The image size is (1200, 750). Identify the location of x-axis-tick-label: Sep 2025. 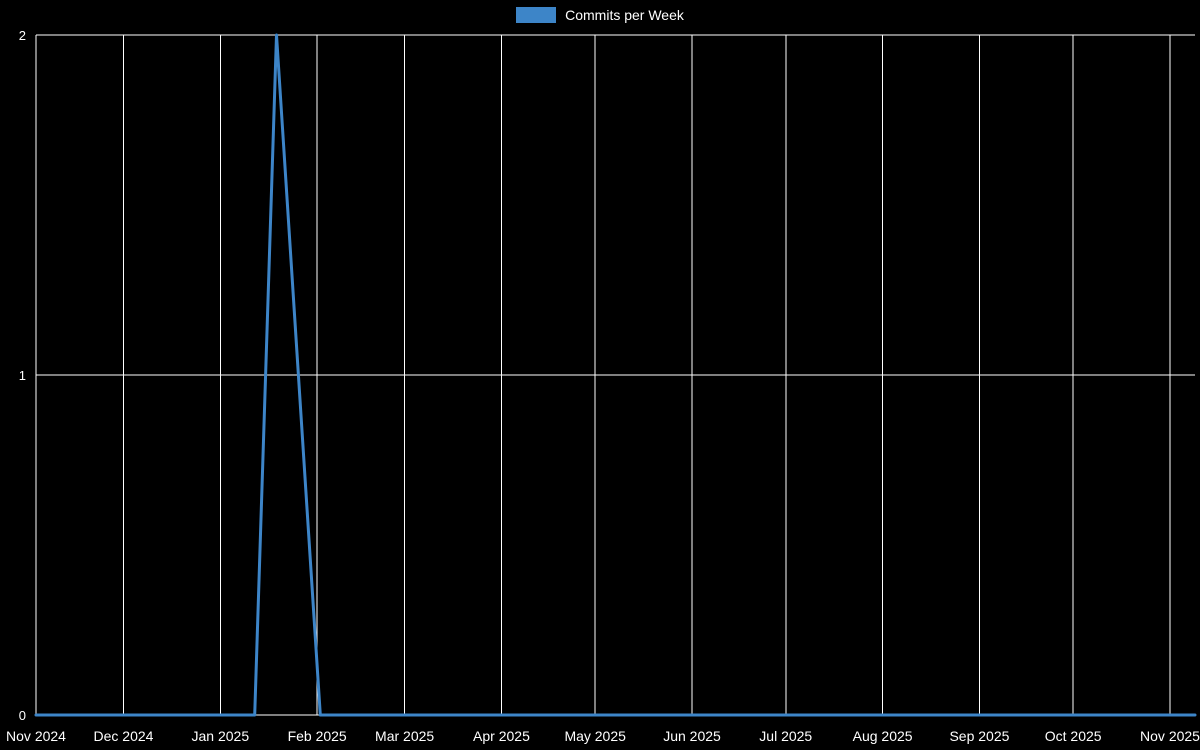
(979, 736).